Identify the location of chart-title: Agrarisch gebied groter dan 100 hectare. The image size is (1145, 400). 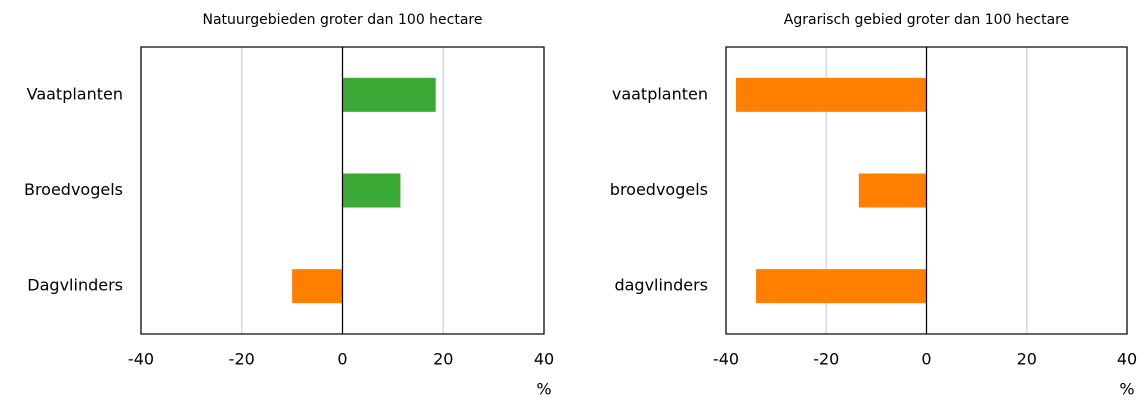
(926, 20).